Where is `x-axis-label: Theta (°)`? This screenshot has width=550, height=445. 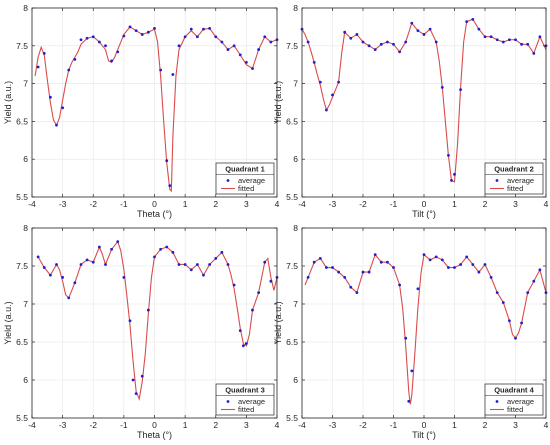 x-axis-label: Theta (°) is located at coordinates (154, 435).